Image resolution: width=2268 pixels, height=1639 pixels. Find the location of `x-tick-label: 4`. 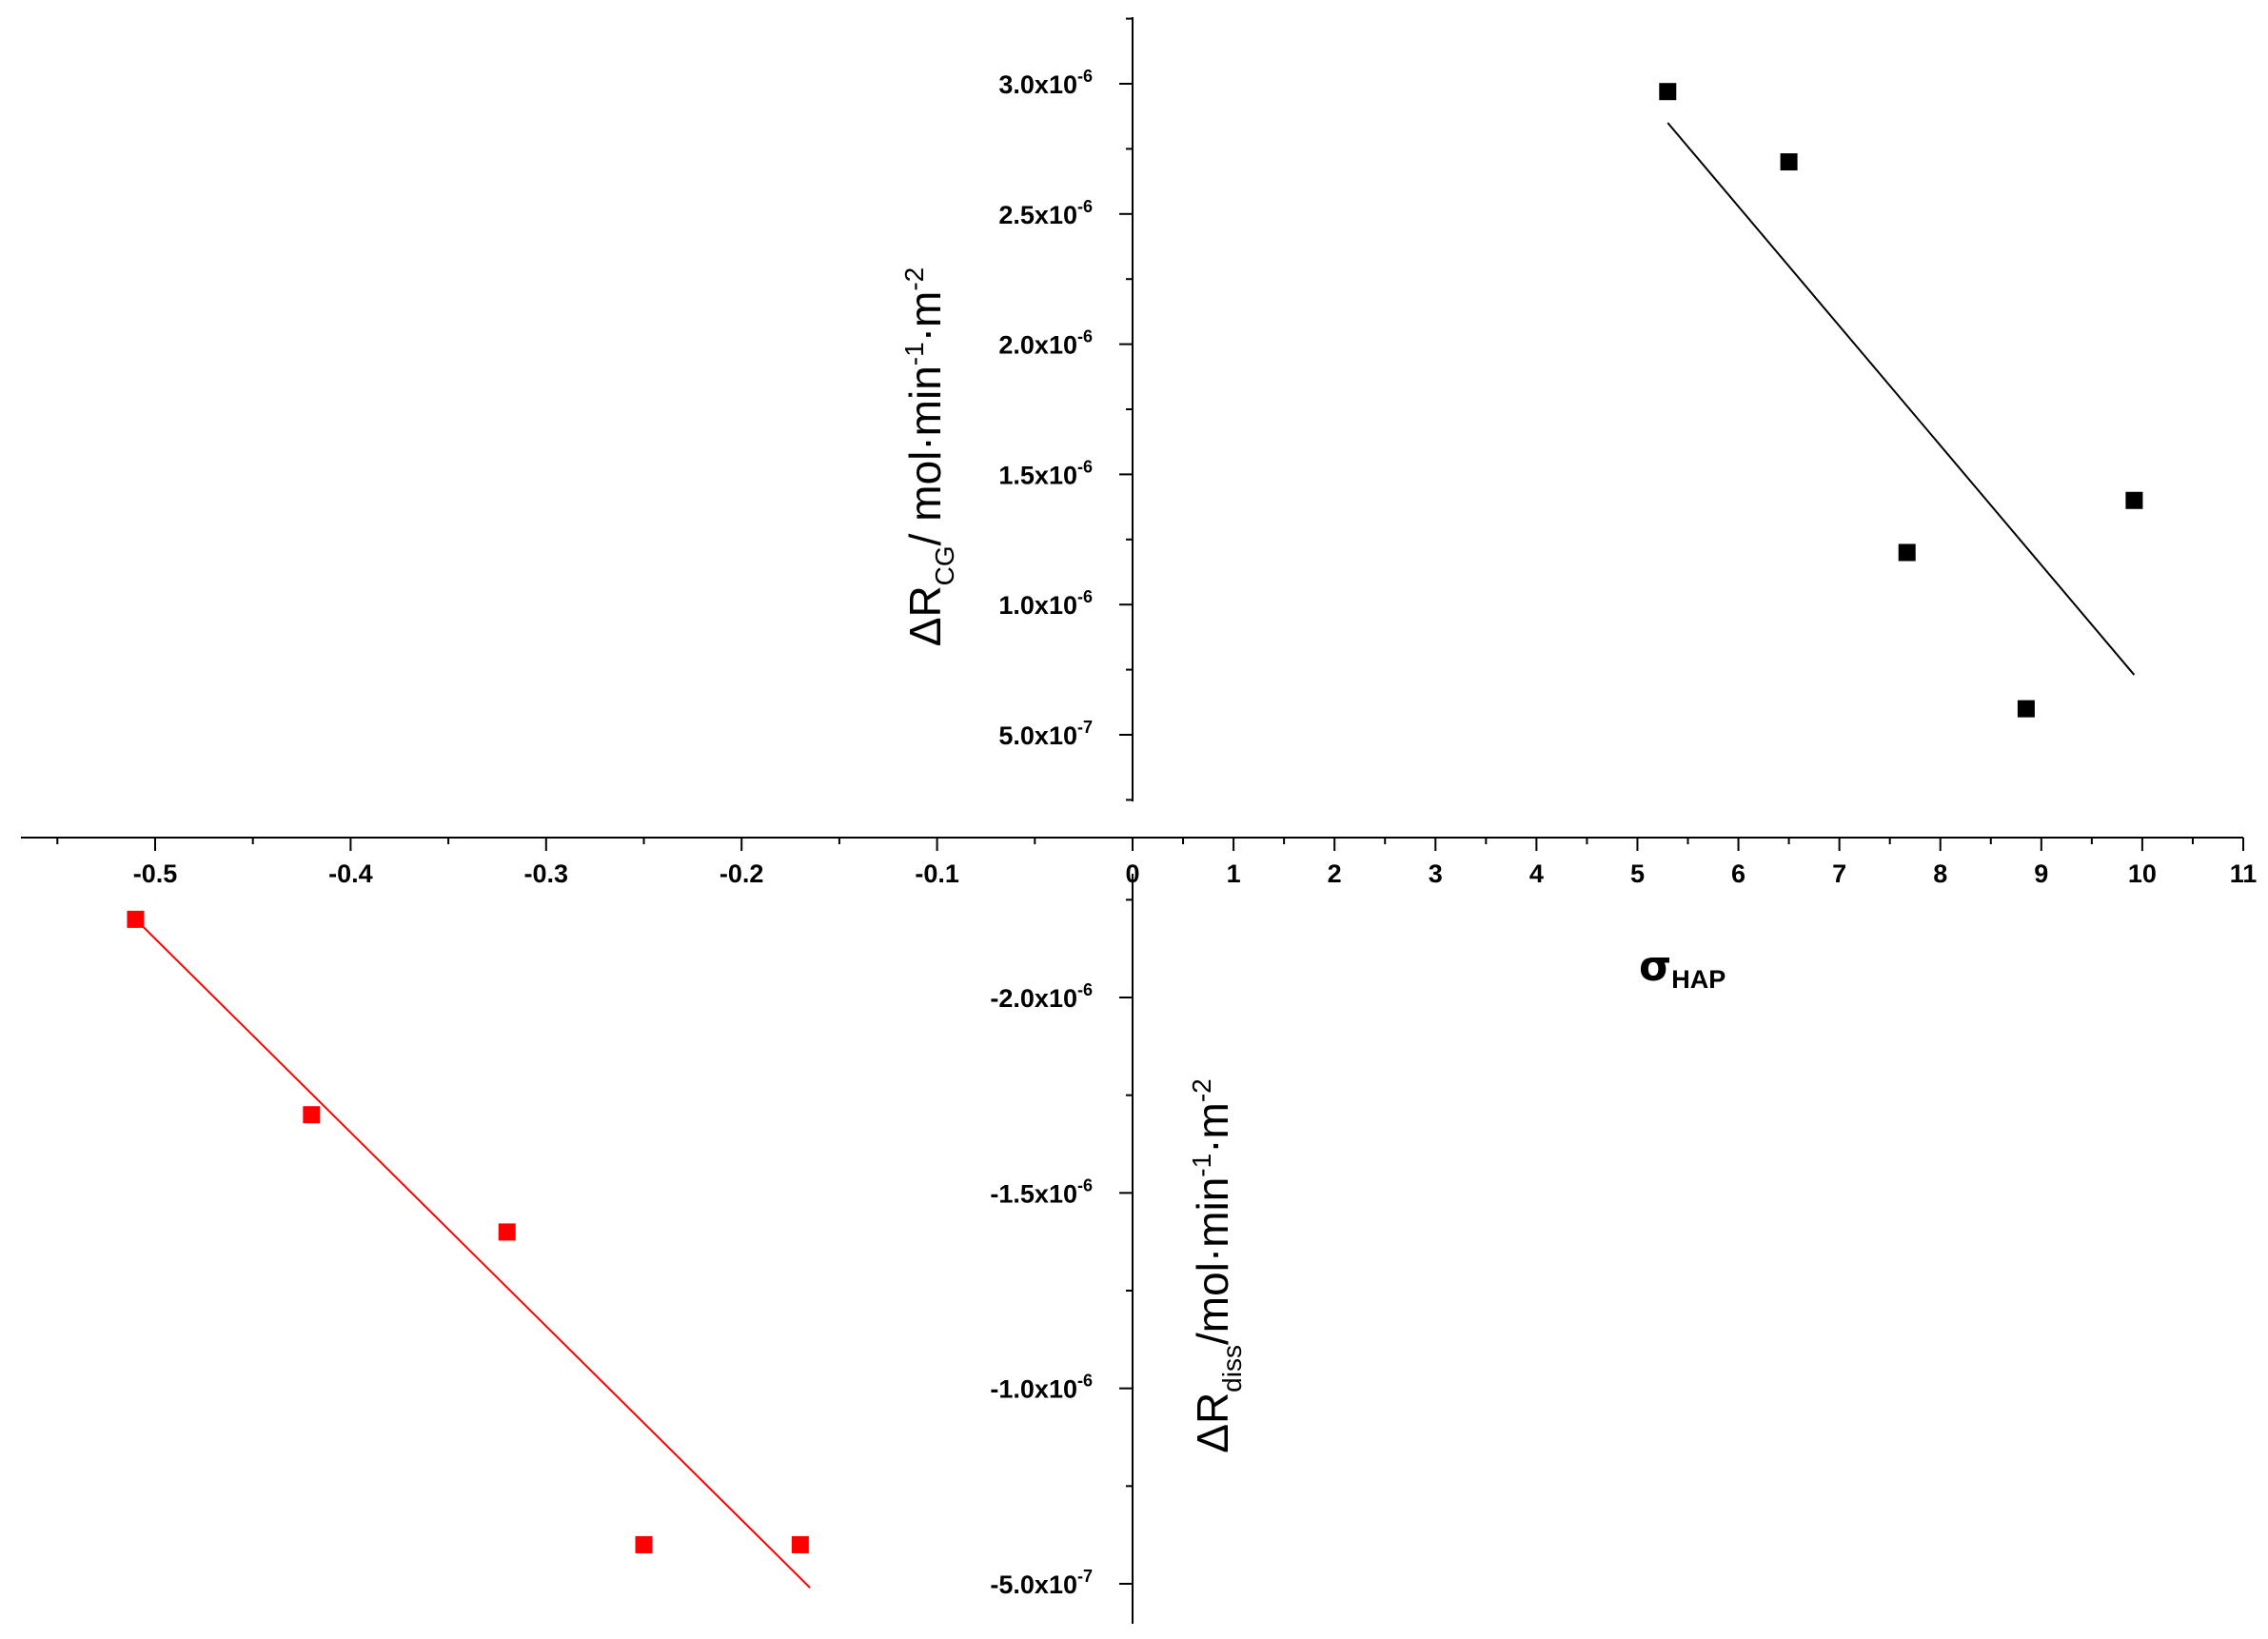

x-tick-label: 4 is located at coordinates (1537, 873).